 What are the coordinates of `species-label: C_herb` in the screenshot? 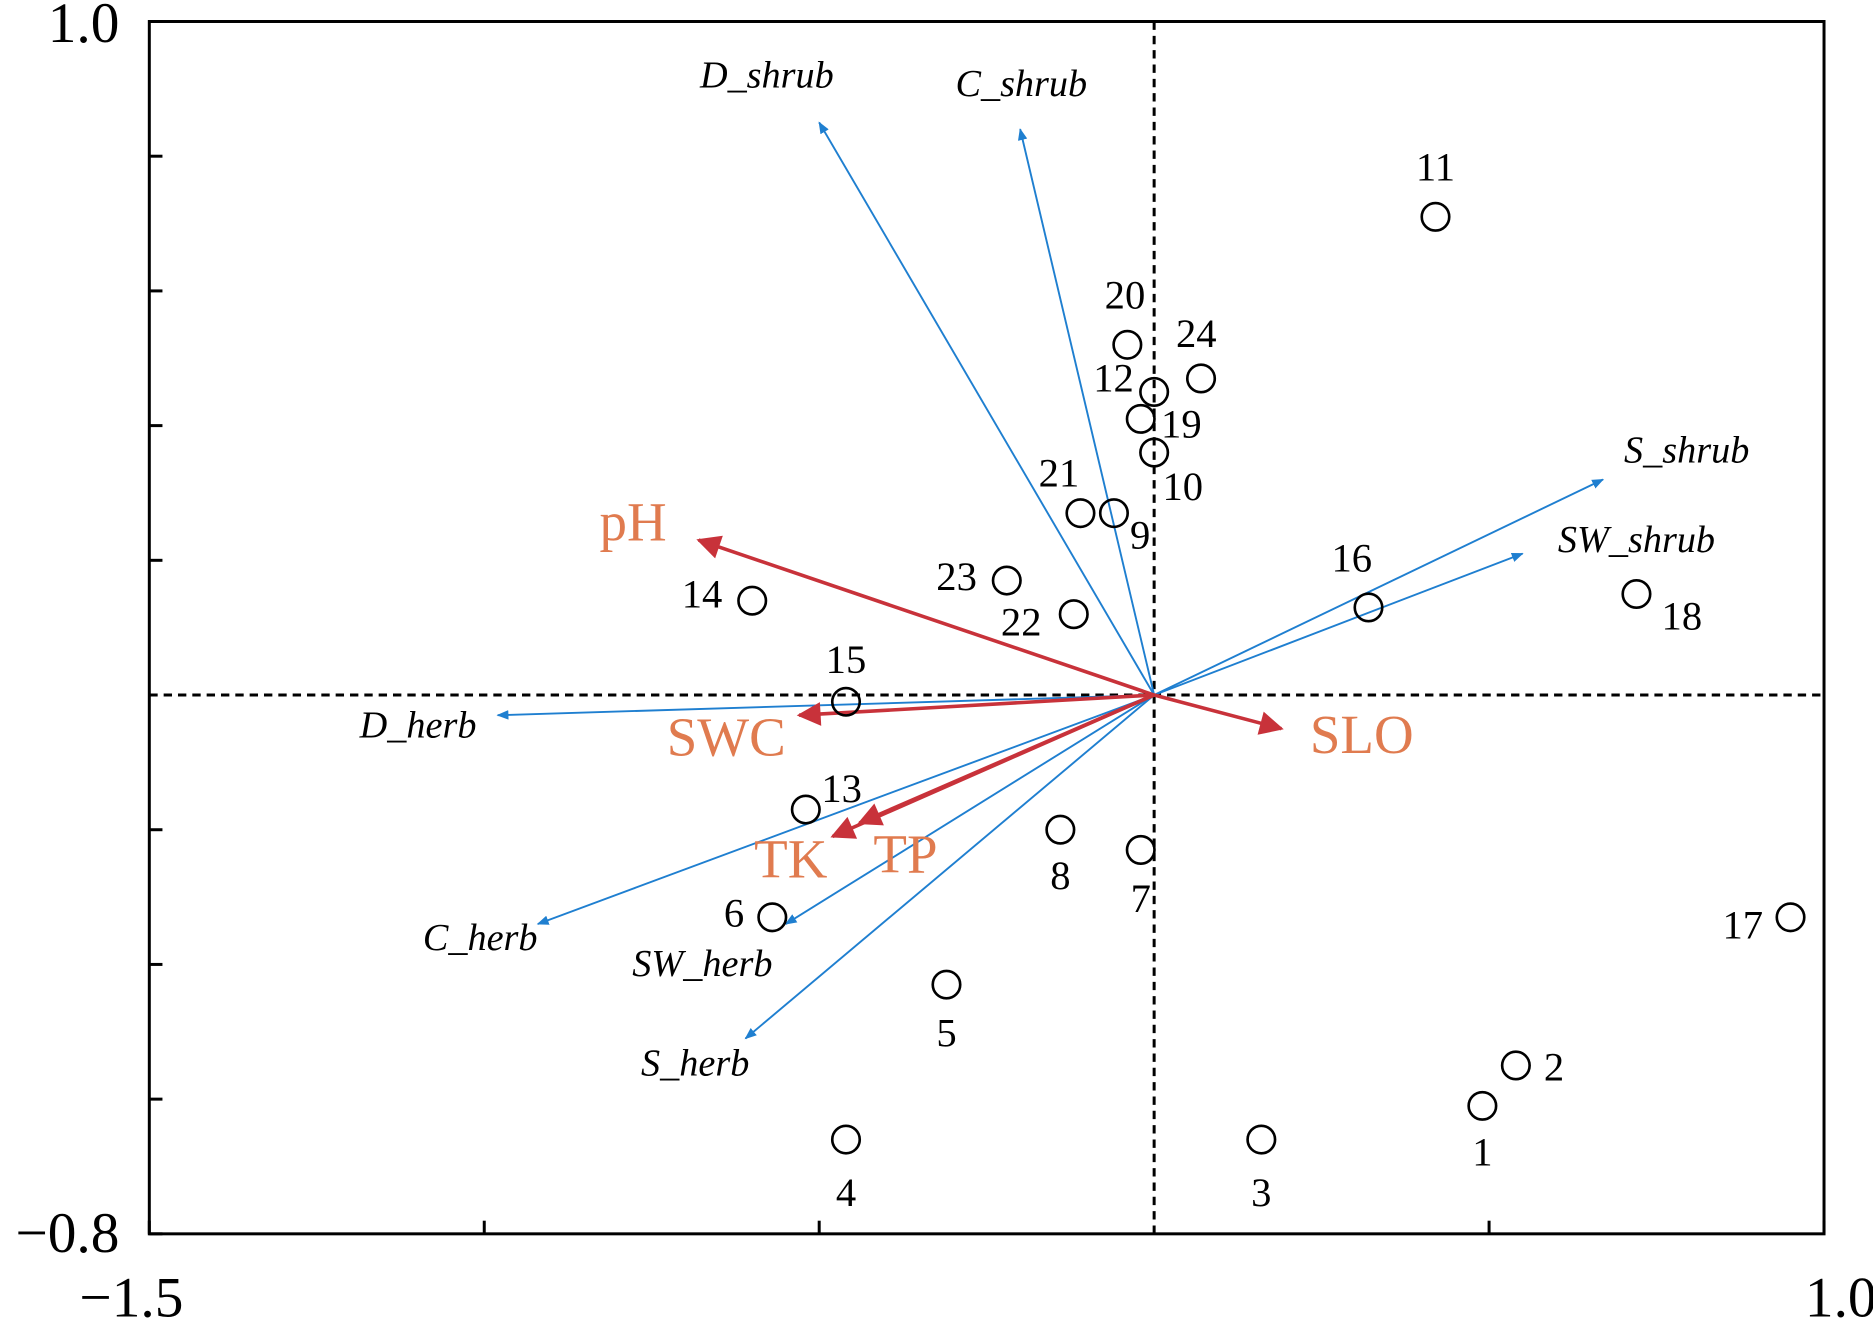 It's located at (480, 938).